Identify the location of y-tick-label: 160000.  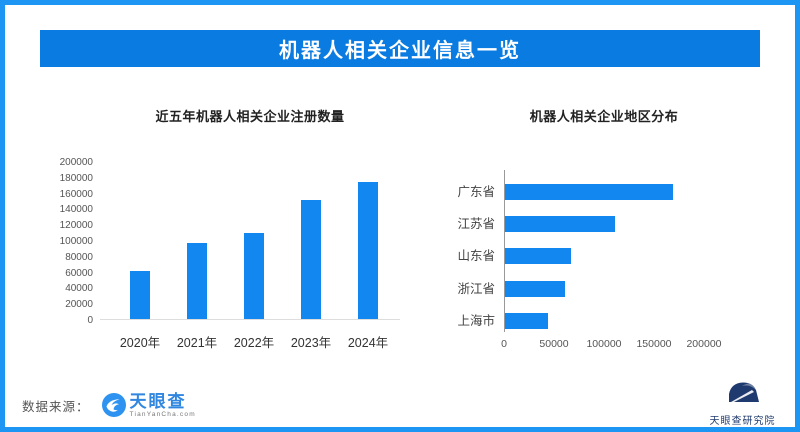
(76, 194).